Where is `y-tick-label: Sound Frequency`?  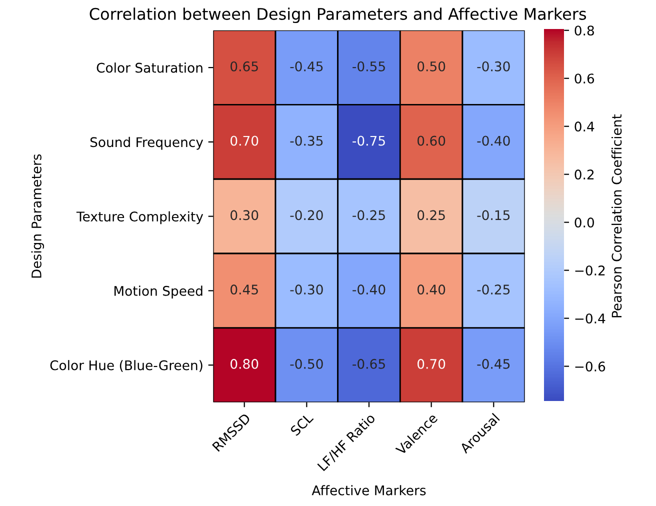
y-tick-label: Sound Frequency is located at coordinates (147, 143).